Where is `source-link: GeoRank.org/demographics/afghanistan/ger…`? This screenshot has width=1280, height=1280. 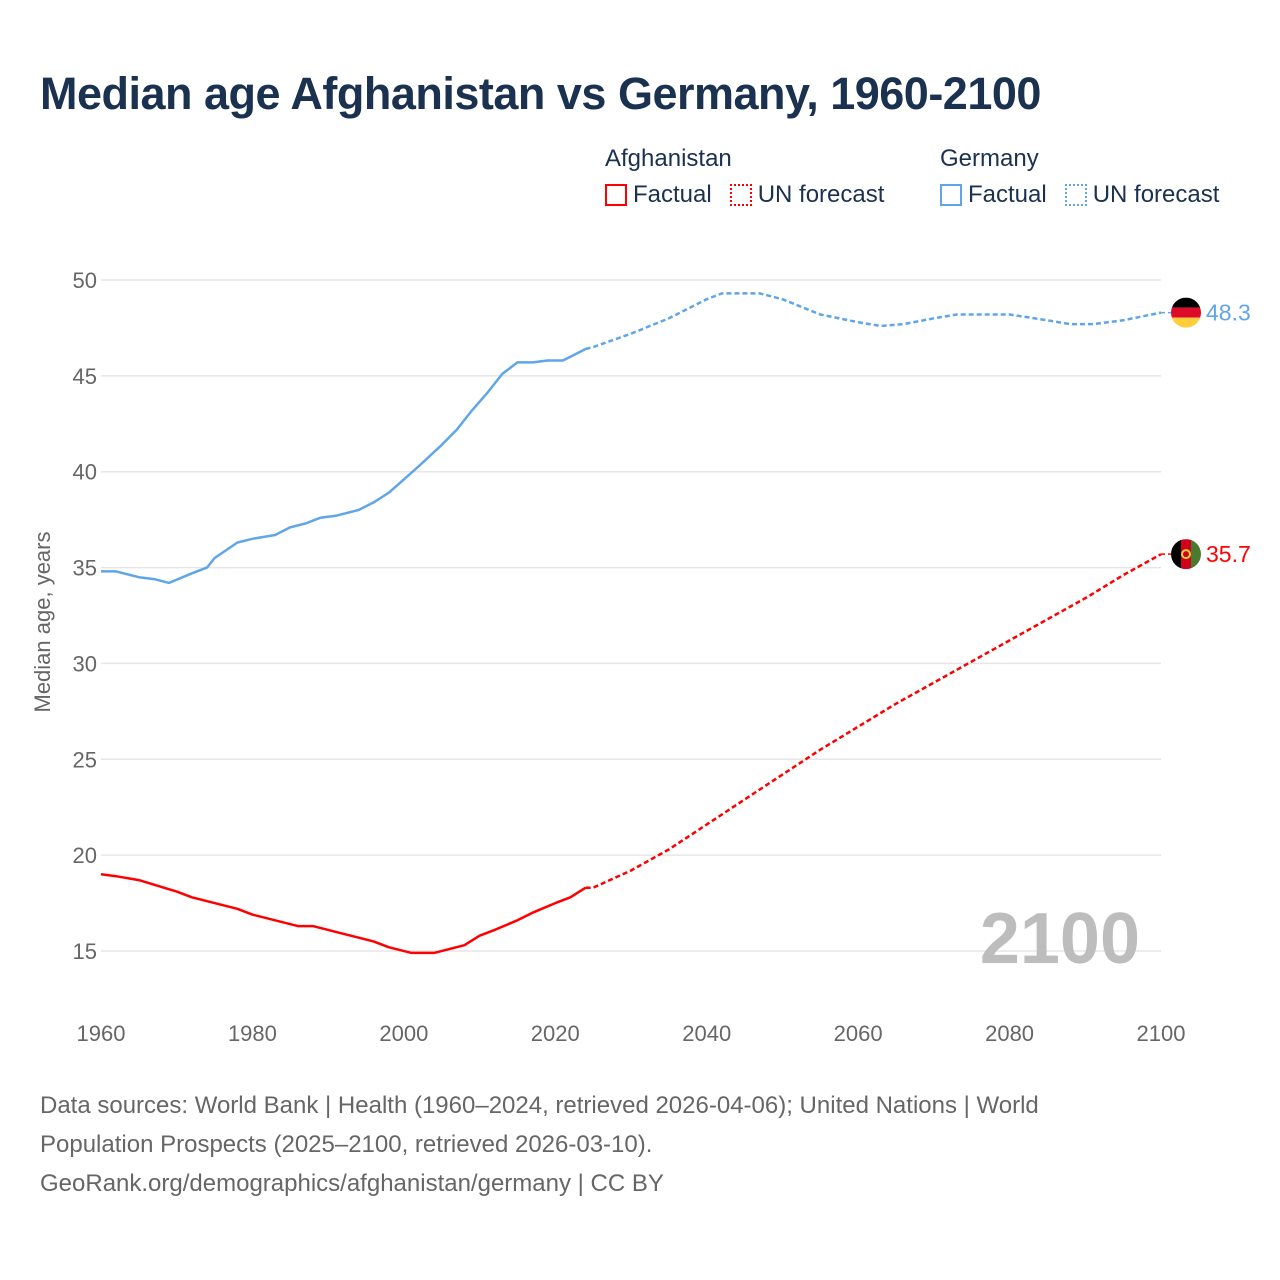 source-link: GeoRank.org/demographics/afghanistan/ger… is located at coordinates (352, 1183).